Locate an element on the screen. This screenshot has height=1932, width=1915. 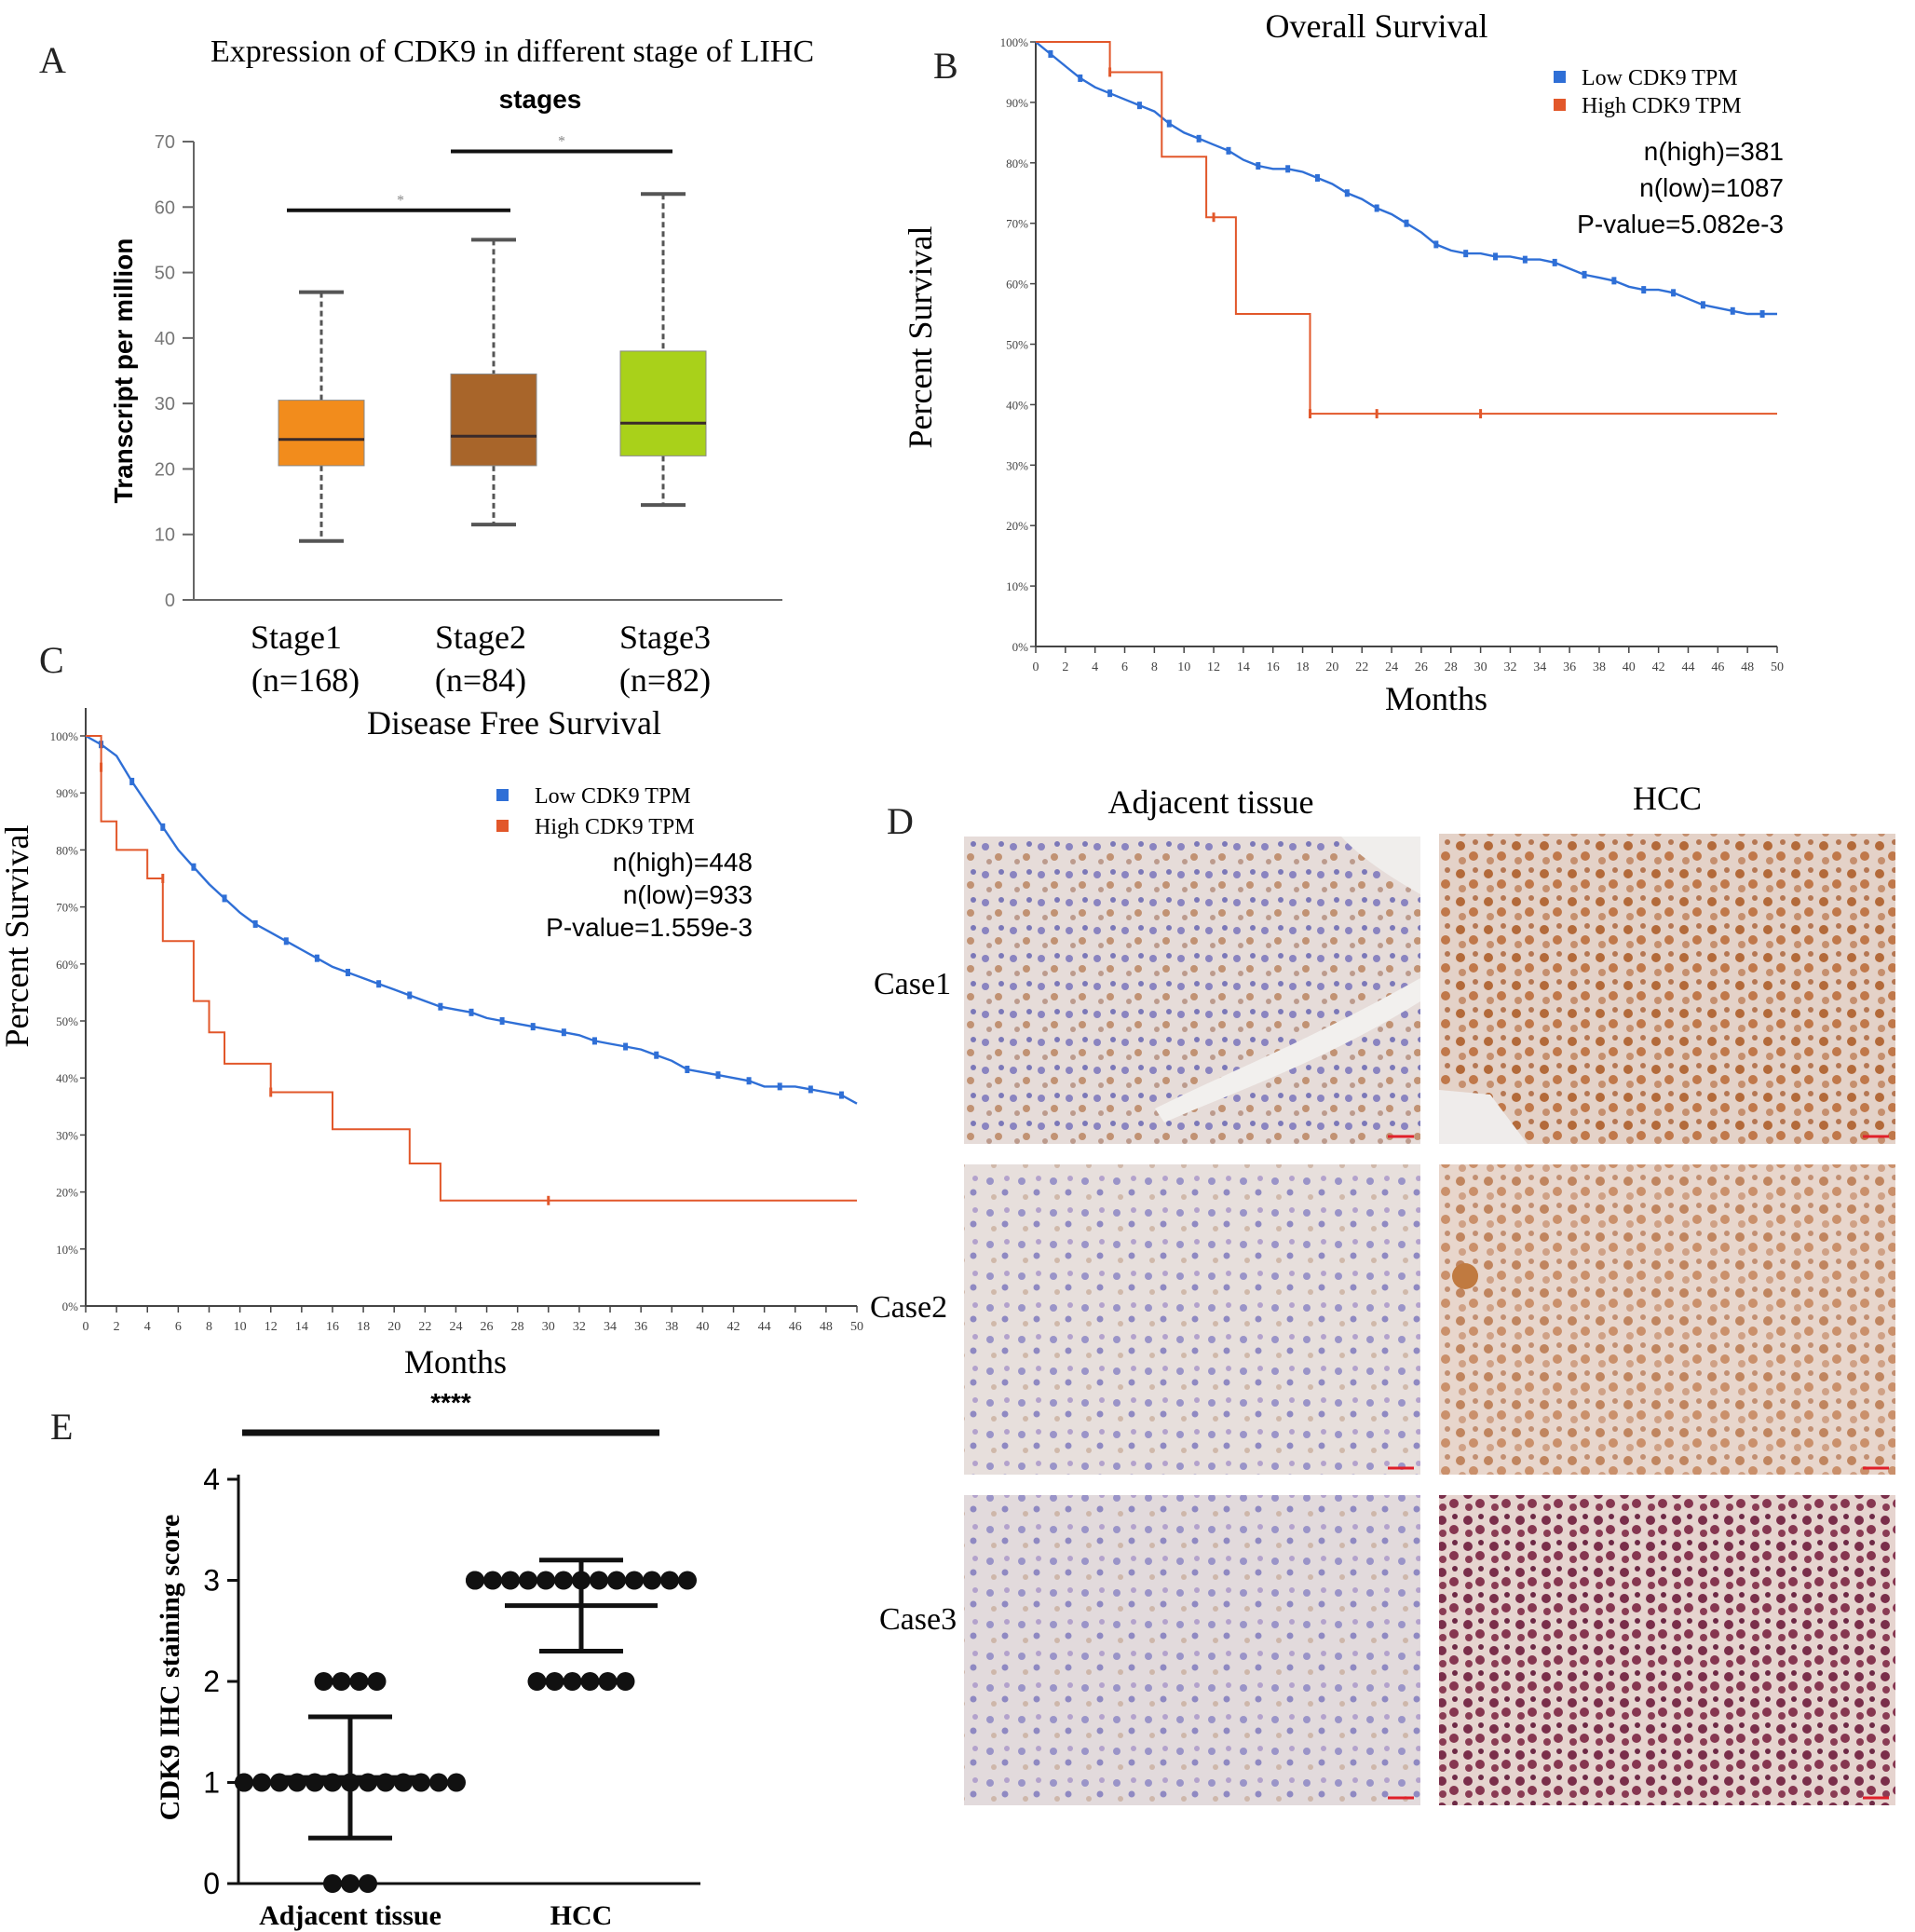
x-tick-label: 0 is located at coordinates (86, 1327).